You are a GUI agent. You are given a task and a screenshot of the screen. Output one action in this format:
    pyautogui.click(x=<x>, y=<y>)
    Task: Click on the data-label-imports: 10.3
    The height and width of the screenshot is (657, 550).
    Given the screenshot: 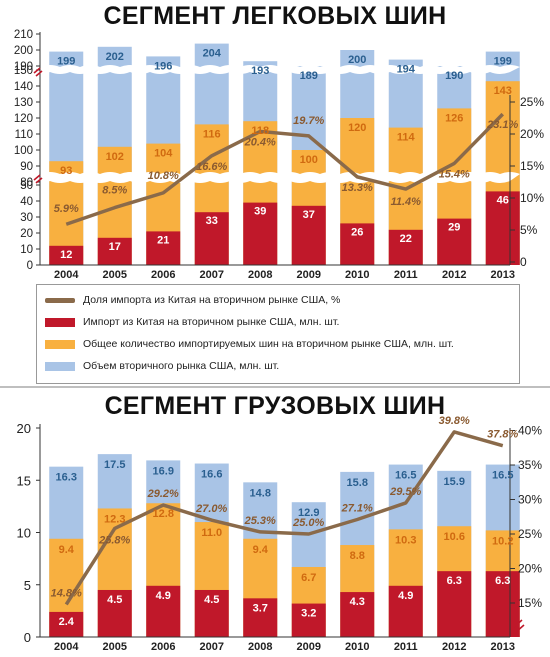 What is the action you would take?
    pyautogui.click(x=405, y=540)
    